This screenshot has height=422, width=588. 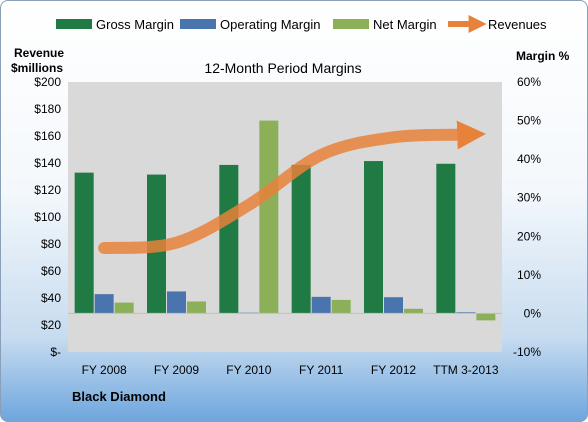 I want to click on category-label-fy-2012: FY 2012, so click(x=393, y=370).